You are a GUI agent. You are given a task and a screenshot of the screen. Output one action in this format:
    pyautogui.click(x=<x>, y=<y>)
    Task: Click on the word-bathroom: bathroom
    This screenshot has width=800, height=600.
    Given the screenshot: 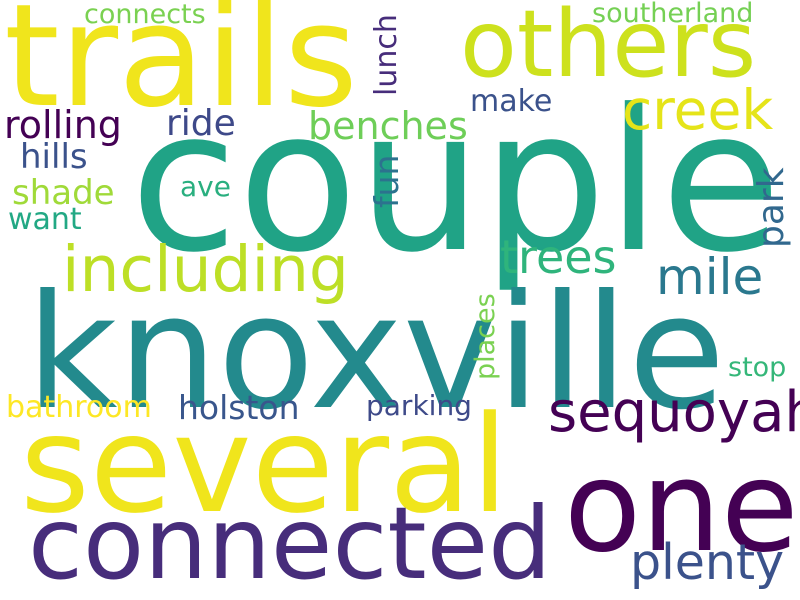 What is the action you would take?
    pyautogui.click(x=79, y=407)
    